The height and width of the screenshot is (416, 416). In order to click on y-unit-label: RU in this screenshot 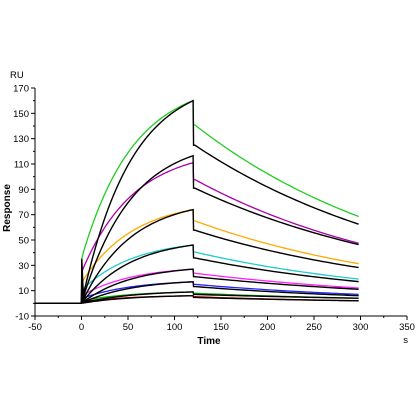, I will do `click(17, 75)`.